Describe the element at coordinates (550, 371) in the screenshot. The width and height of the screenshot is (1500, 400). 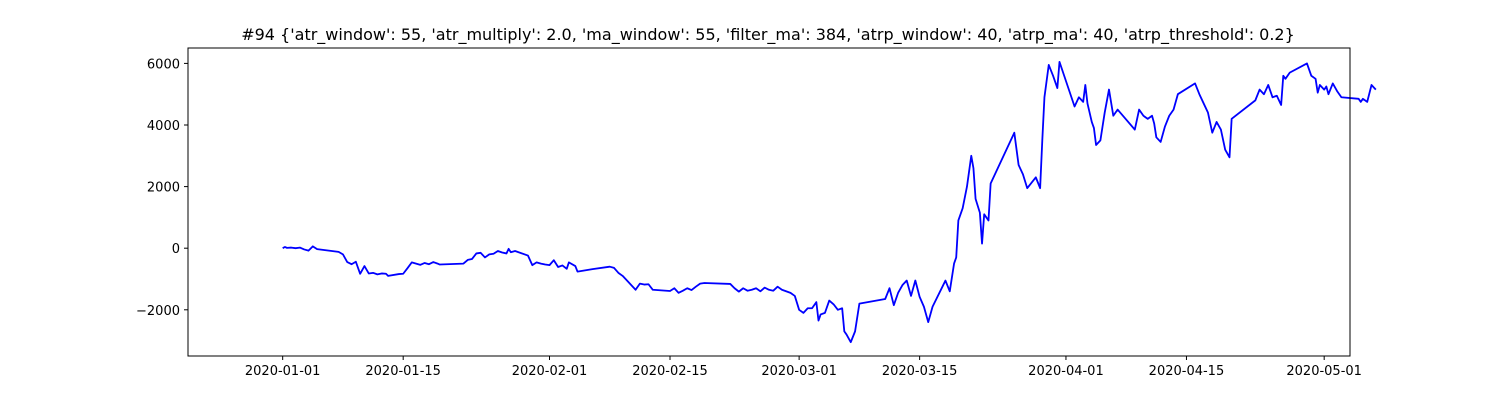
I see `x-tick-label: 2020-02-01` at that location.